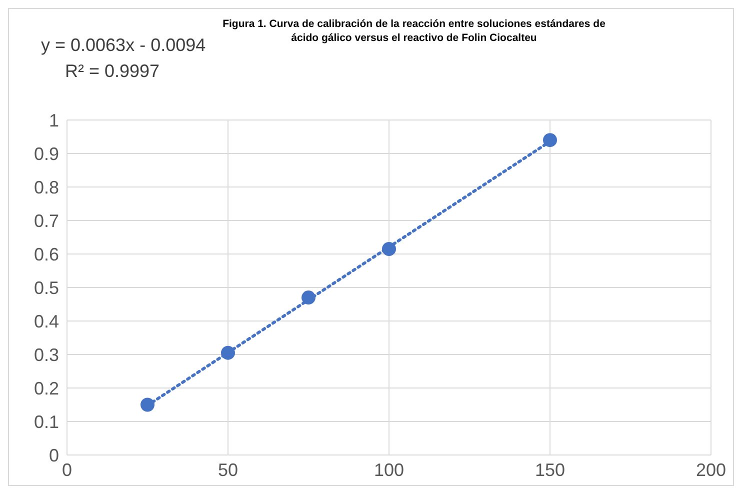  I want to click on x-tick-label: 50, so click(228, 470).